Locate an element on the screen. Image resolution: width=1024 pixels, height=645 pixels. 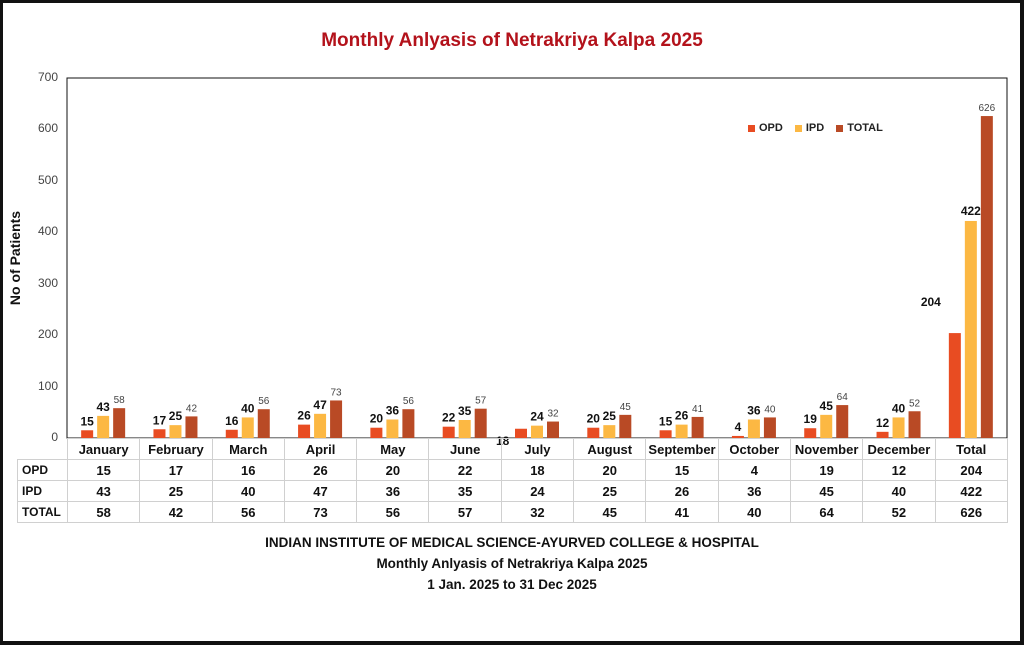
data-label-total-july: 32 is located at coordinates (553, 414).